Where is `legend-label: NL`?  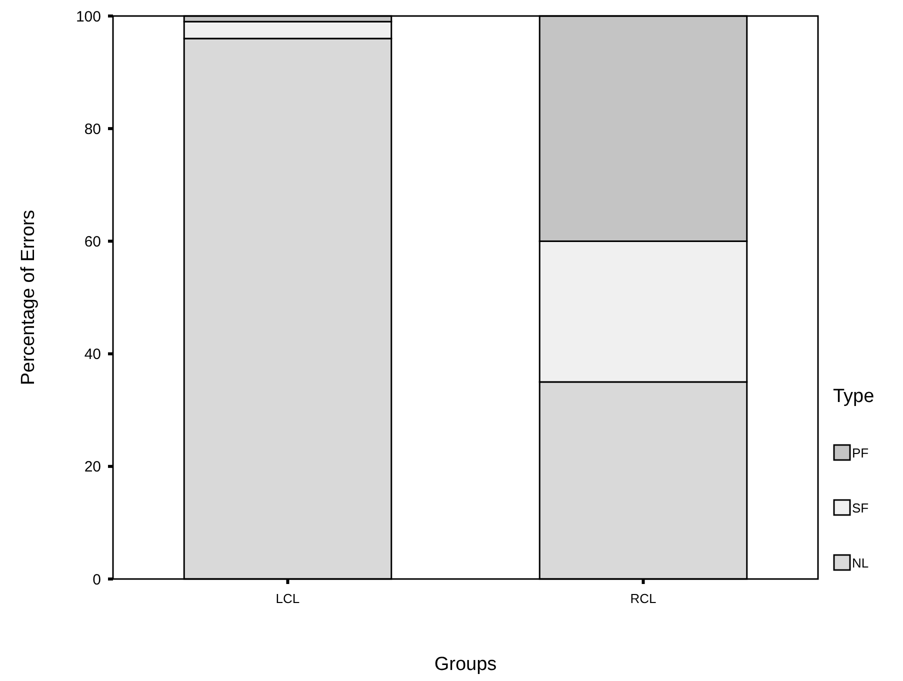
legend-label: NL is located at coordinates (860, 563).